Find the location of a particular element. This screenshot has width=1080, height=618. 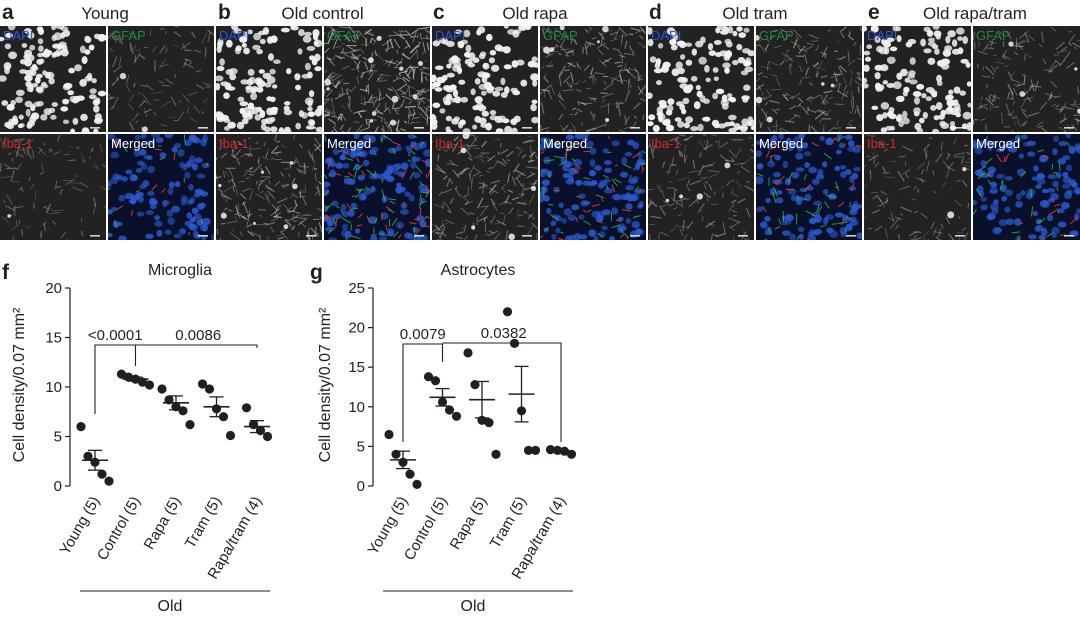

category-label: Tram (5) is located at coordinates (508, 523).